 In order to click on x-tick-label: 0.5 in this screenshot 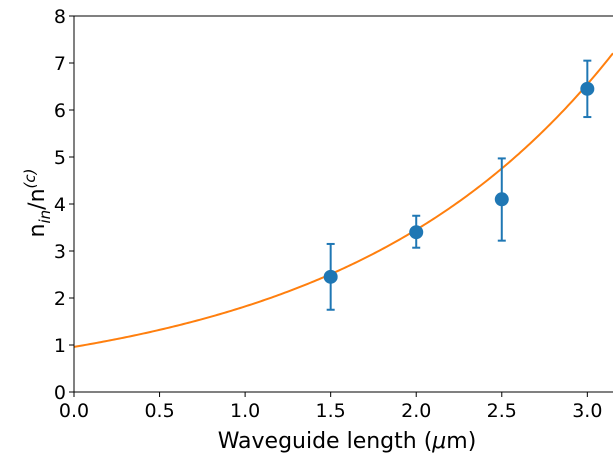, I will do `click(159, 411)`.